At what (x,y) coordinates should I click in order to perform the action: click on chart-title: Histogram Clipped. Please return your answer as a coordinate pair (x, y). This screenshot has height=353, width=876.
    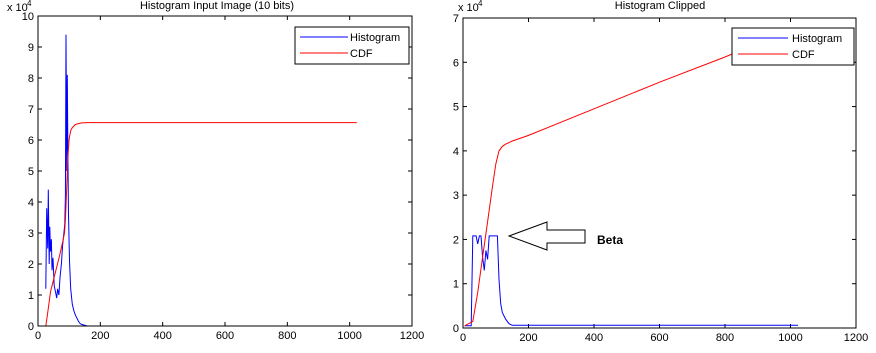
    Looking at the image, I should click on (660, 6).